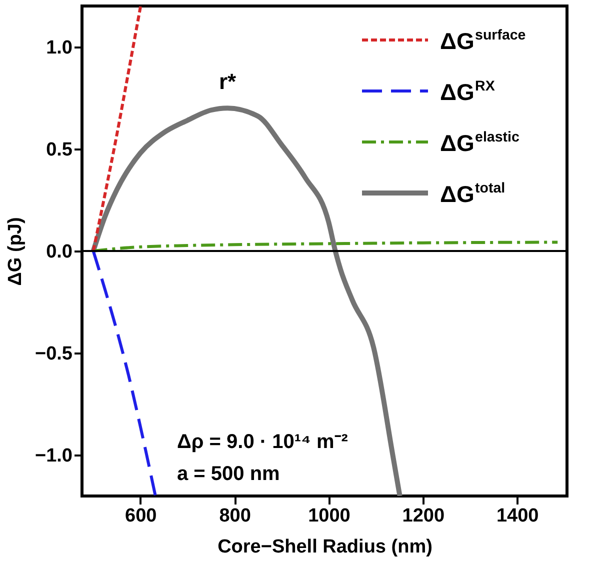 This screenshot has width=603, height=570. Describe the element at coordinates (228, 474) in the screenshot. I see `annotation: a = 500 nm` at that location.